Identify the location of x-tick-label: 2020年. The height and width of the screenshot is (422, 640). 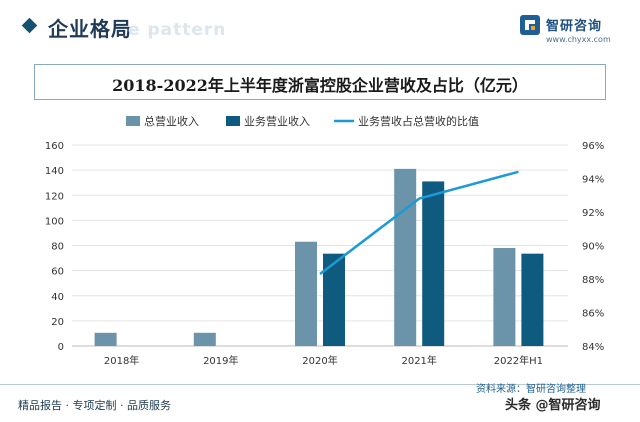
(319, 360).